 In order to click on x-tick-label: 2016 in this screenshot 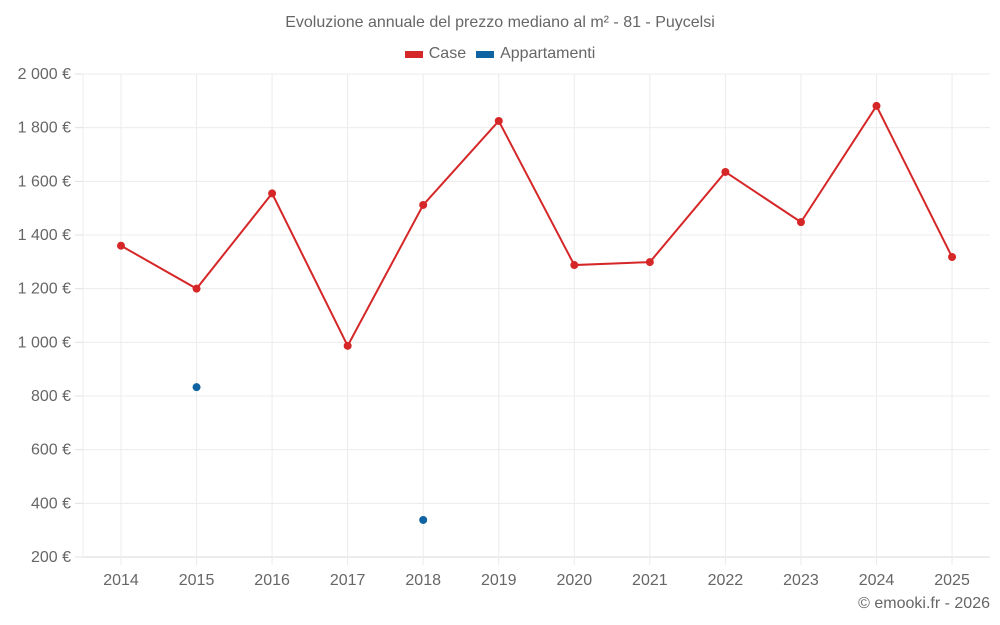, I will do `click(272, 580)`.